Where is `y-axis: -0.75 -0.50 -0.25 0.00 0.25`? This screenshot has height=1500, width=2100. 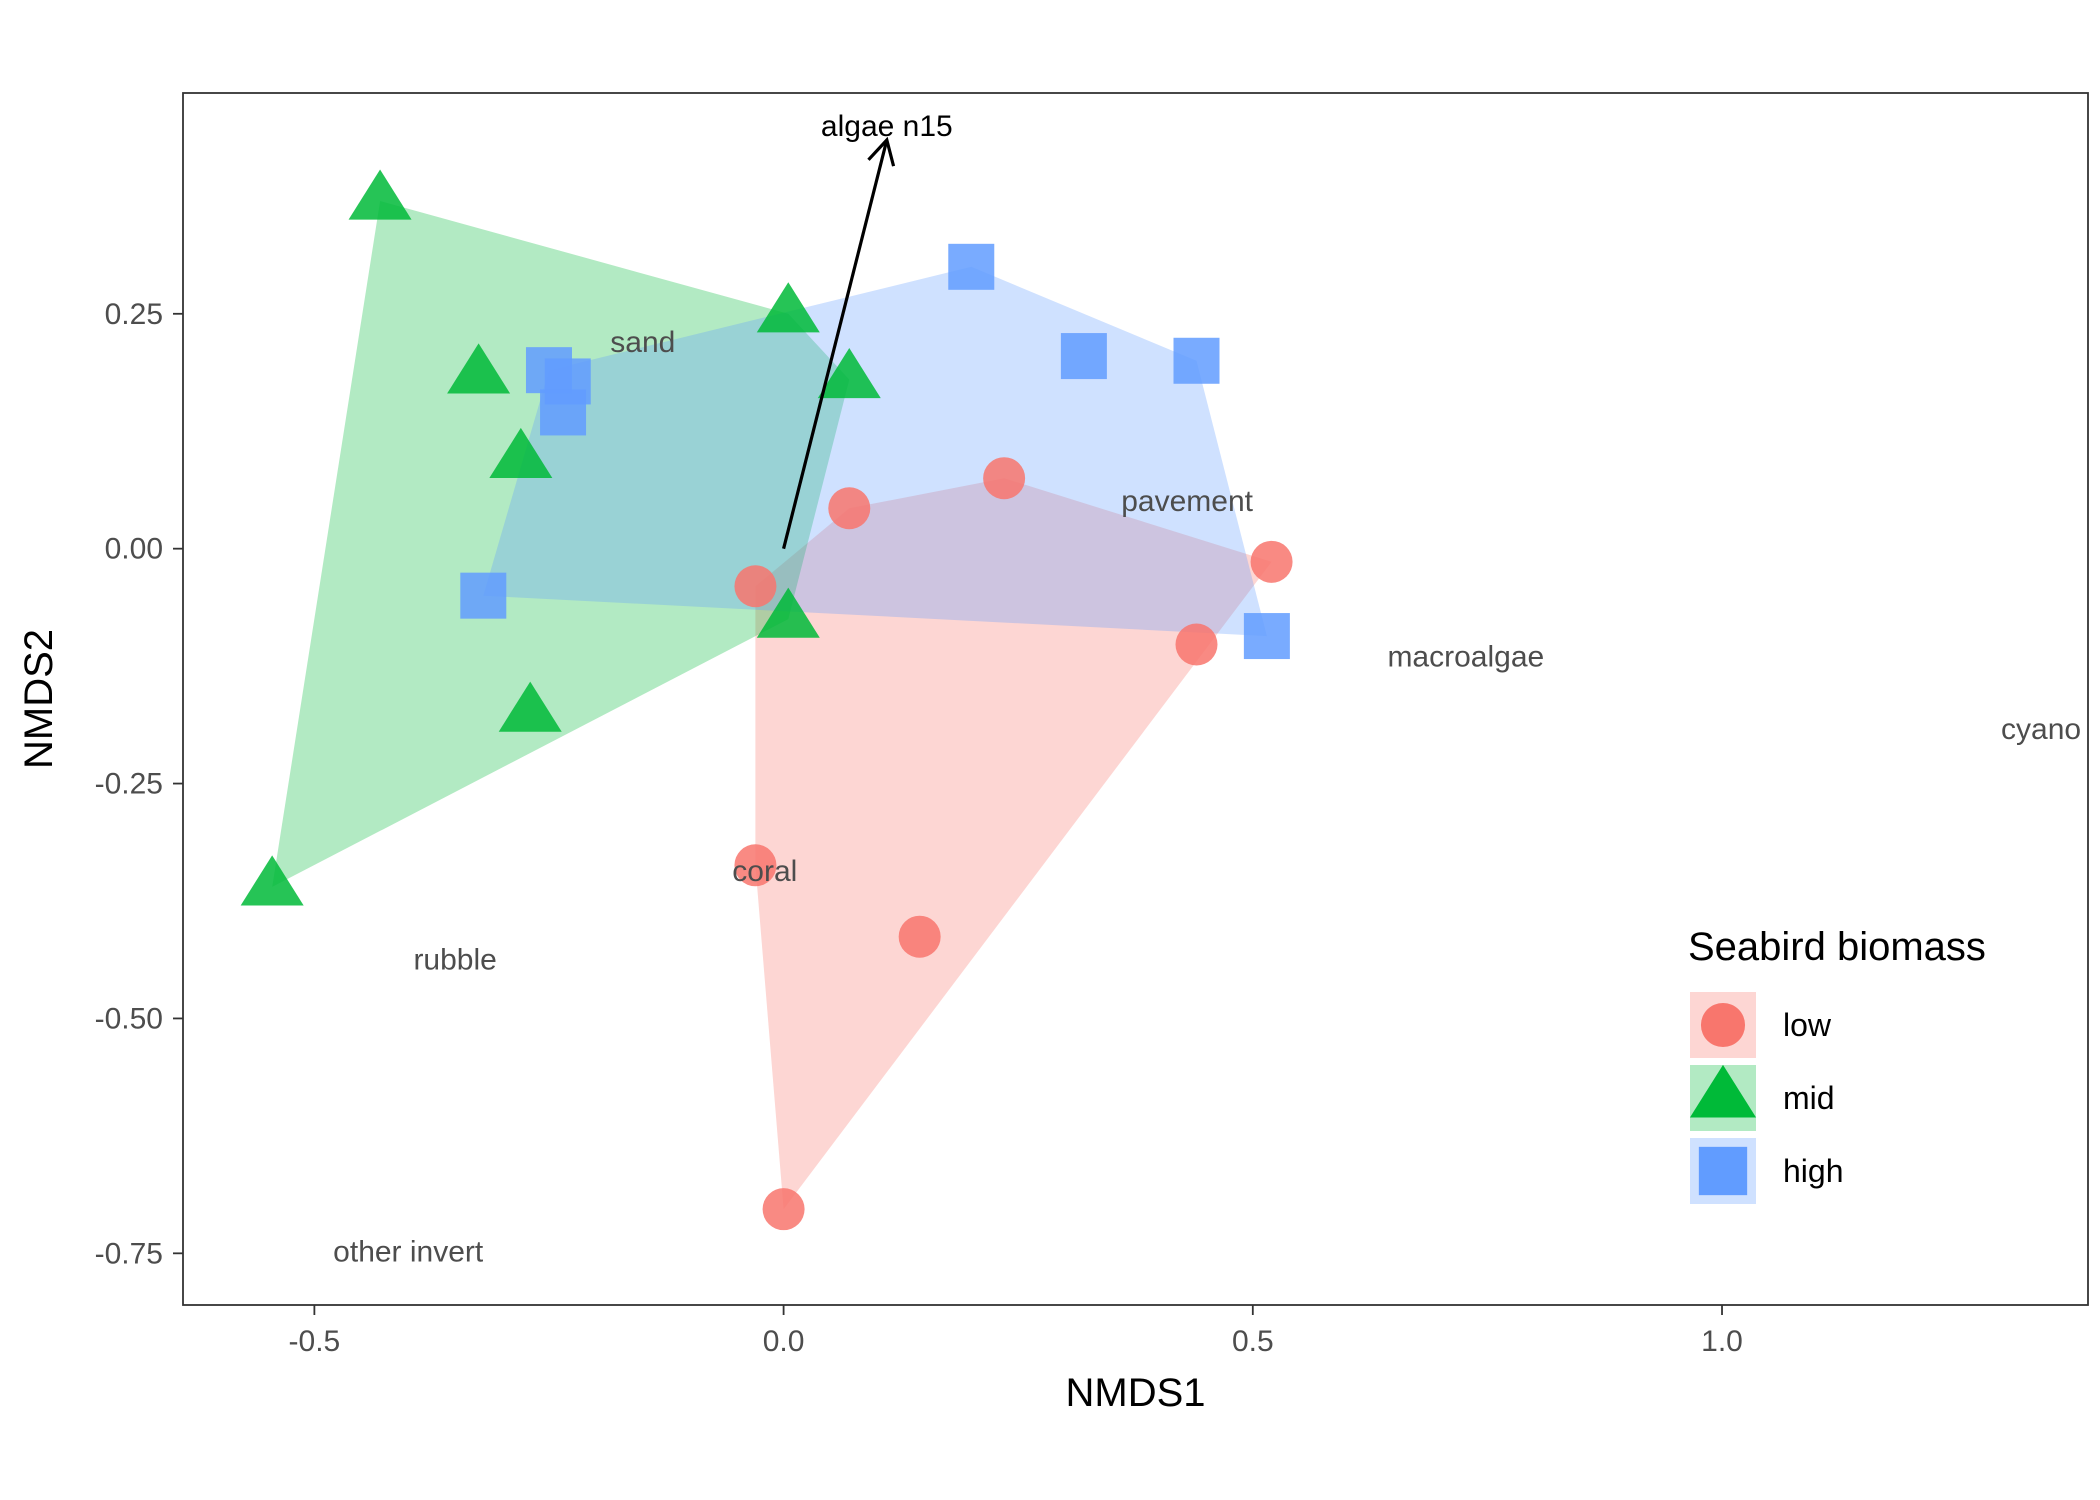
y-axis: -0.75 -0.50 -0.25 0.00 0.25 is located at coordinates (139, 784).